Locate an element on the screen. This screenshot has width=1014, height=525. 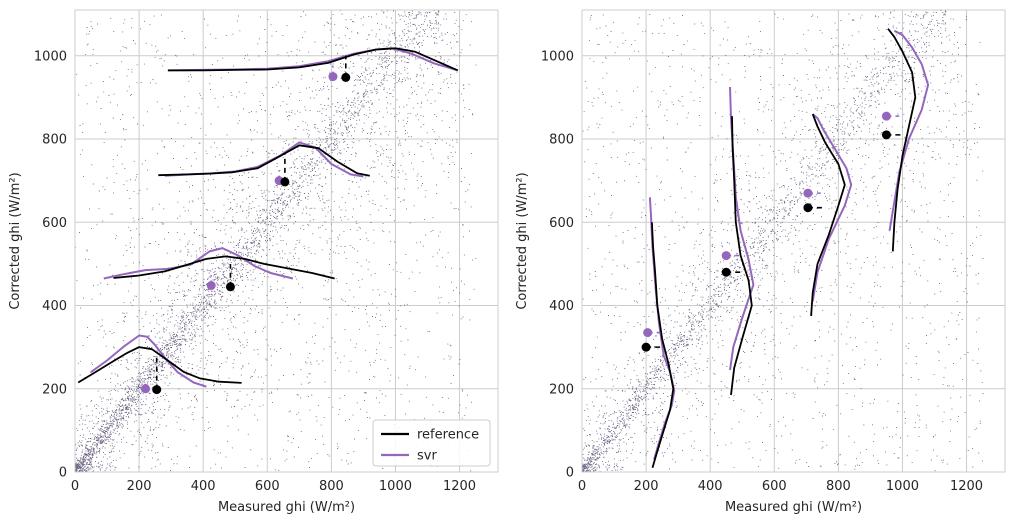
legend-label-reference: reference is located at coordinates (448, 435).